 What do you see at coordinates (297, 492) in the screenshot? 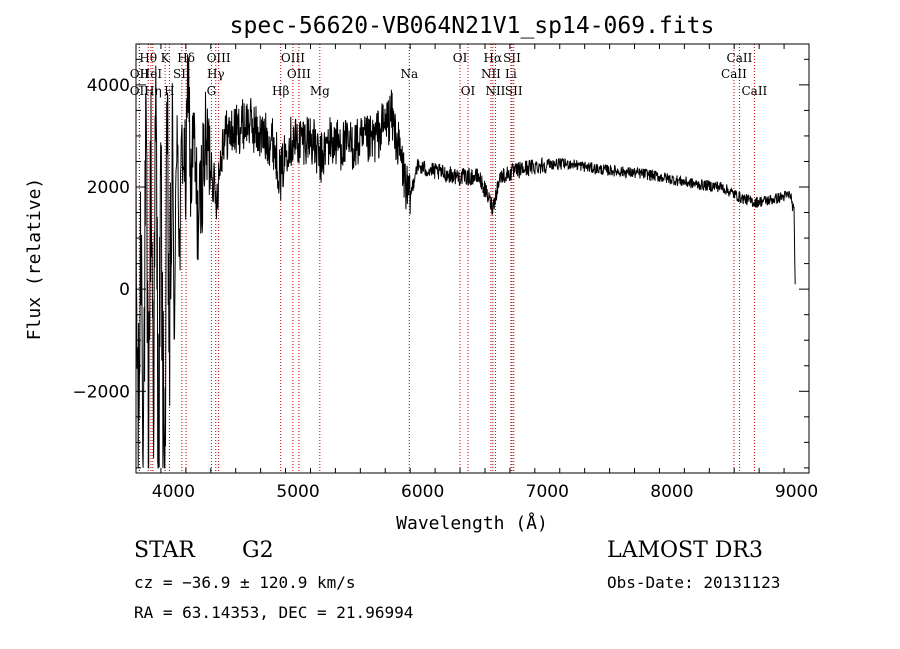
I see `x-tick-label: 5000` at bounding box center [297, 492].